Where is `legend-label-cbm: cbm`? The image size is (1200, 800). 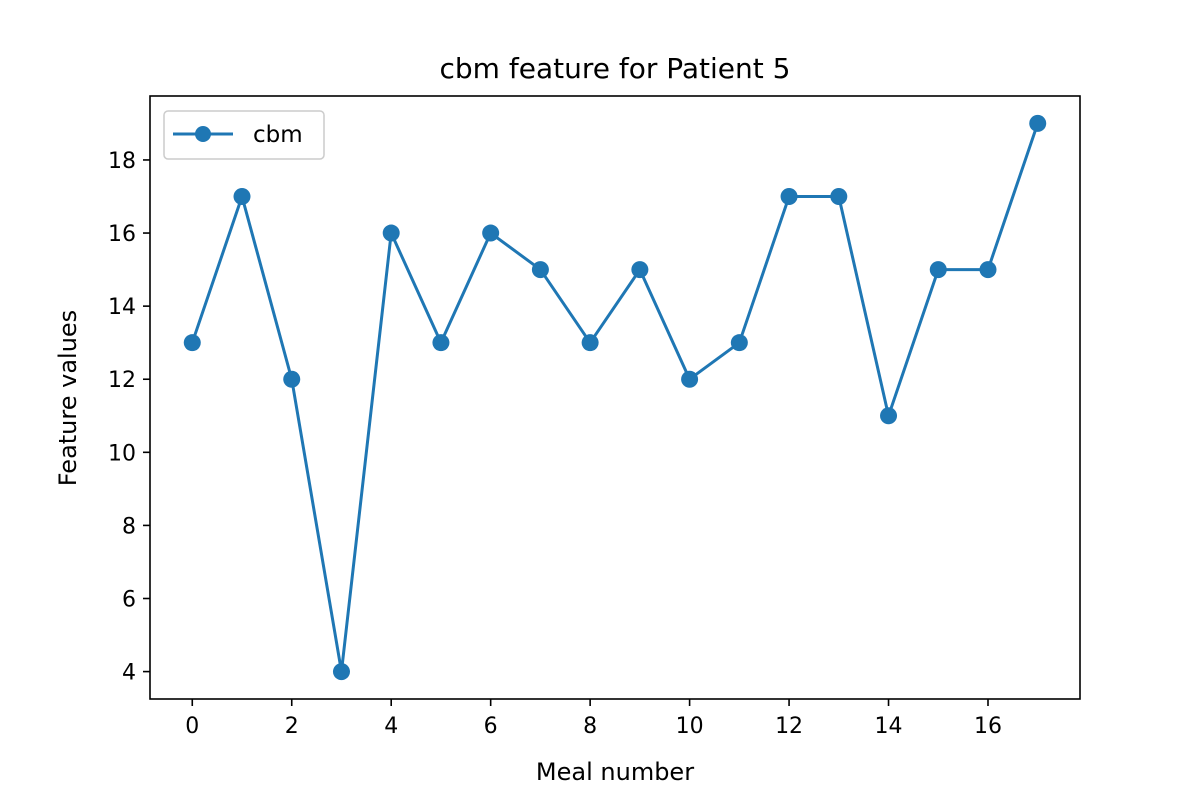 legend-label-cbm: cbm is located at coordinates (278, 135).